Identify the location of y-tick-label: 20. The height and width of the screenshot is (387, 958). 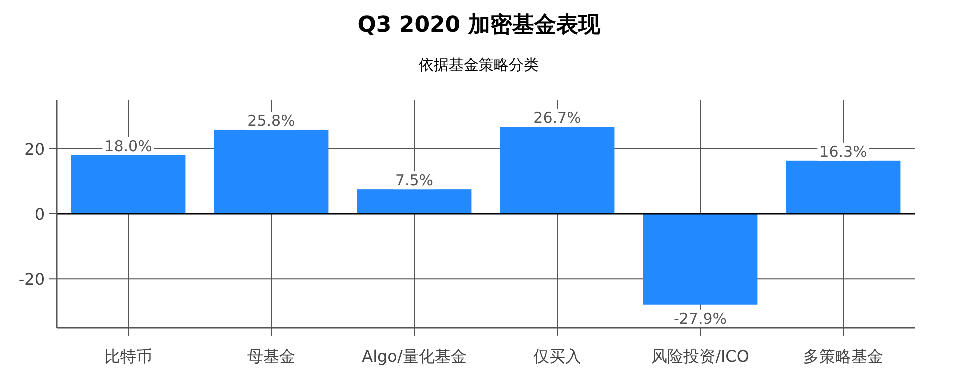
(34, 149).